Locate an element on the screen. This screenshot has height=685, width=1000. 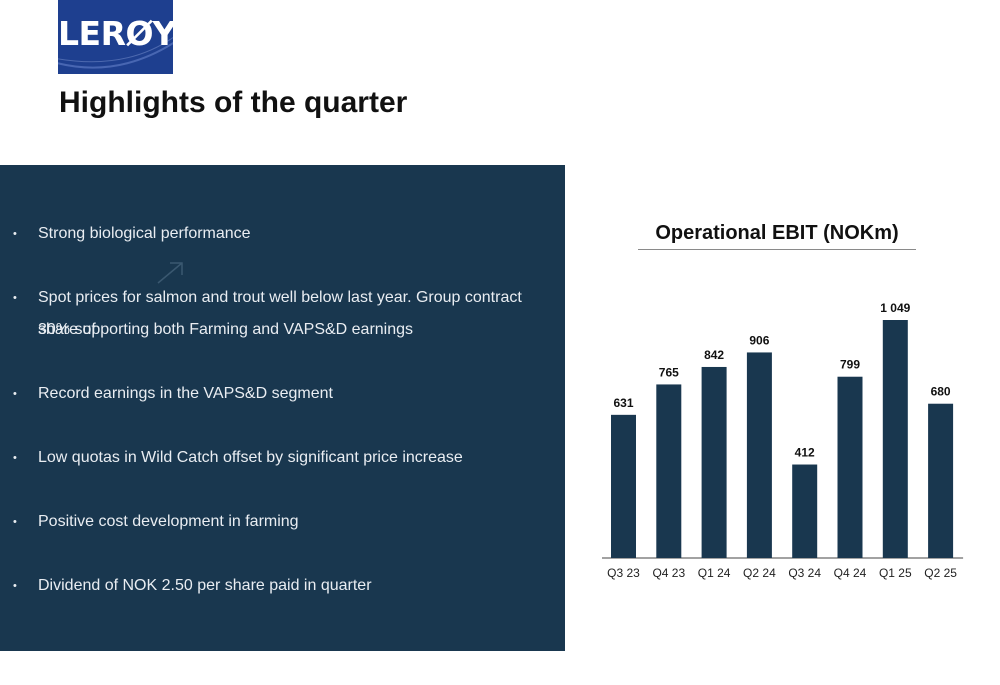
x-tick-label: Q2 25 is located at coordinates (940, 573).